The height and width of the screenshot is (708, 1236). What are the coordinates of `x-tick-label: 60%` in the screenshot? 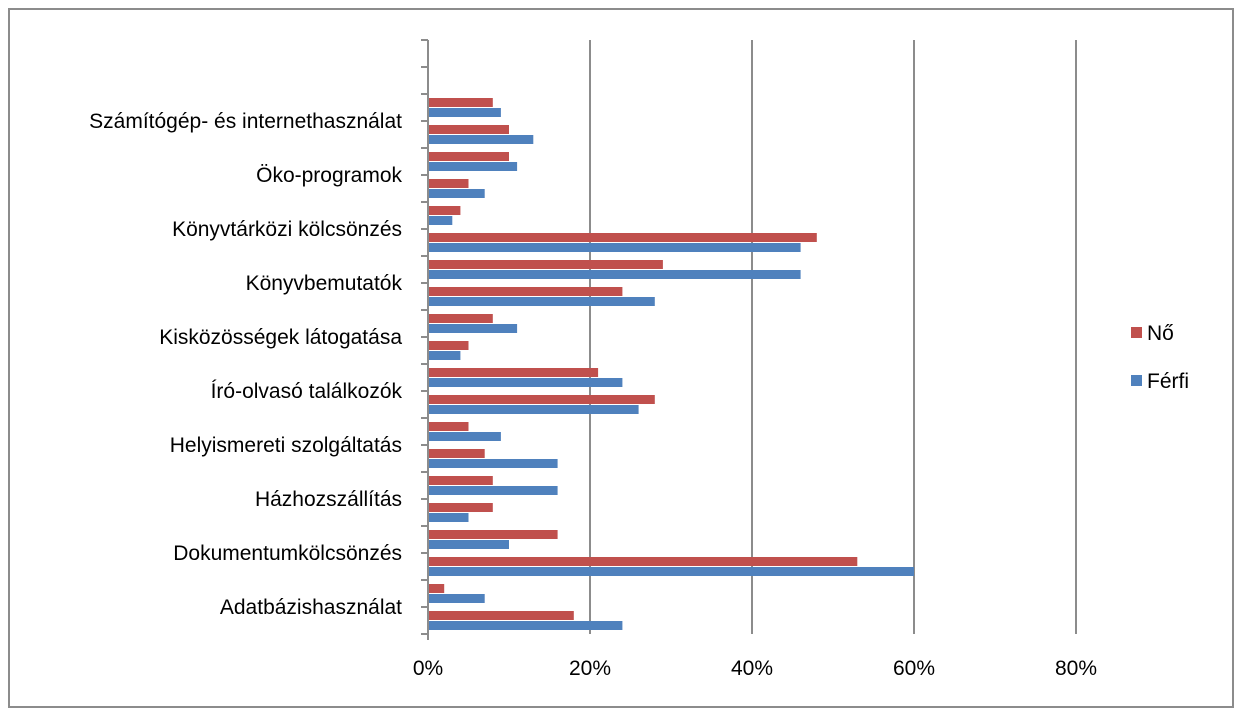 It's located at (914, 668).